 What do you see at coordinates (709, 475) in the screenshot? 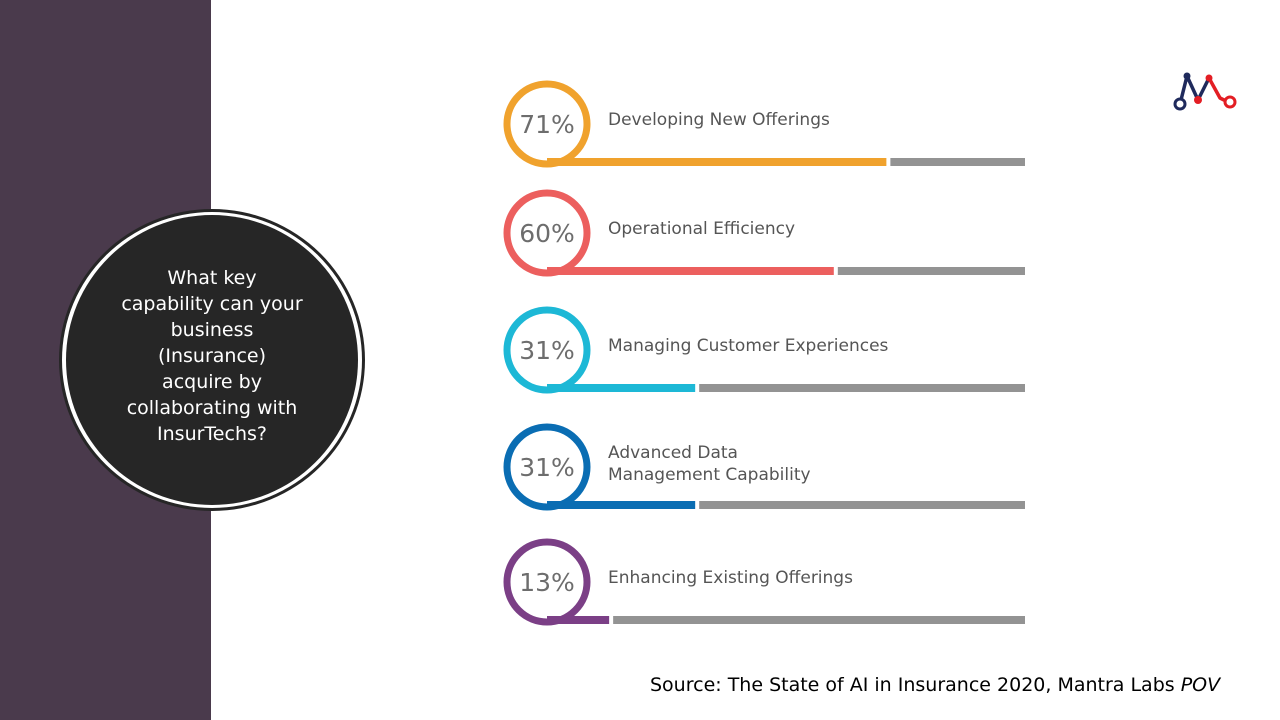
I see `category-label: Management Capability` at bounding box center [709, 475].